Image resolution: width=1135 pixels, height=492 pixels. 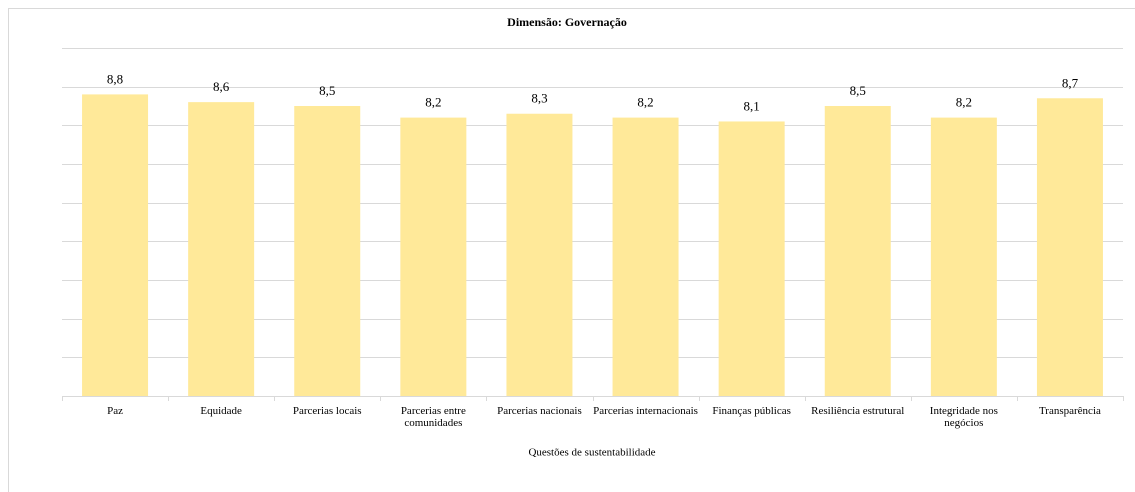 What do you see at coordinates (115, 78) in the screenshot?
I see `data-label: 8,8` at bounding box center [115, 78].